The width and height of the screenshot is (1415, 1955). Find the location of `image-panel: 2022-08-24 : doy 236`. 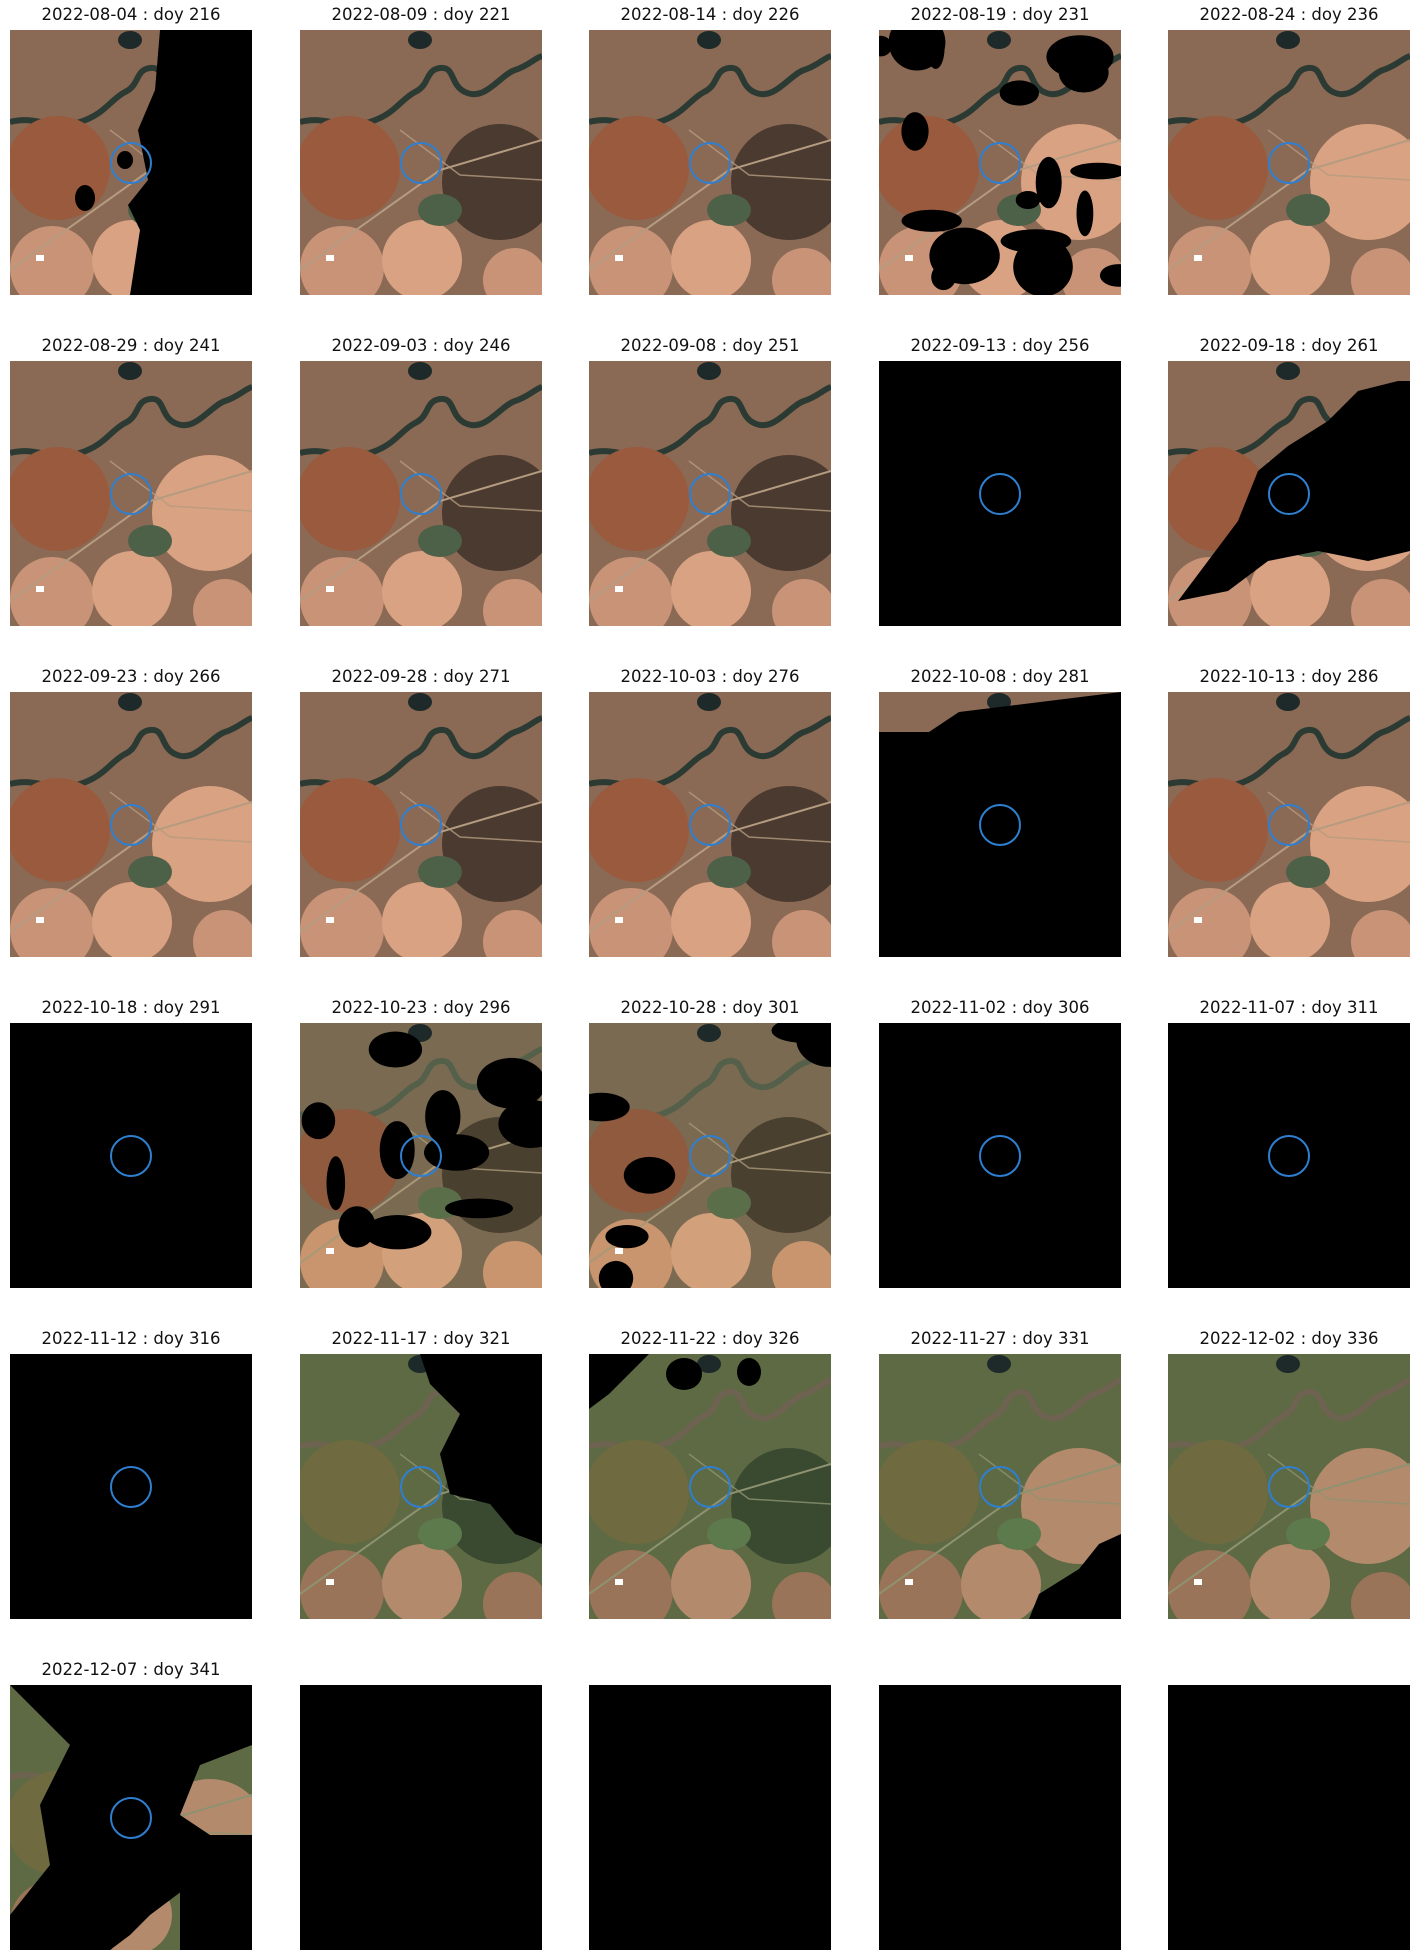

image-panel: 2022-08-24 : doy 236 is located at coordinates (1289, 150).